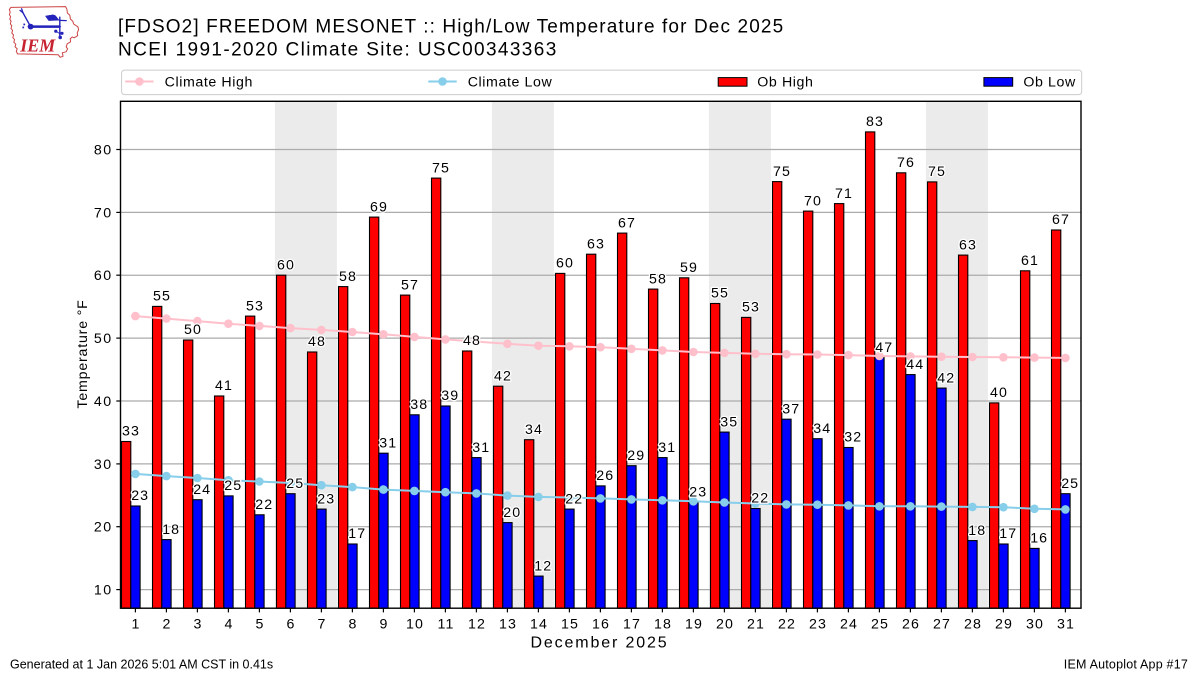  What do you see at coordinates (599, 643) in the screenshot?
I see `svg-text: December 2025` at bounding box center [599, 643].